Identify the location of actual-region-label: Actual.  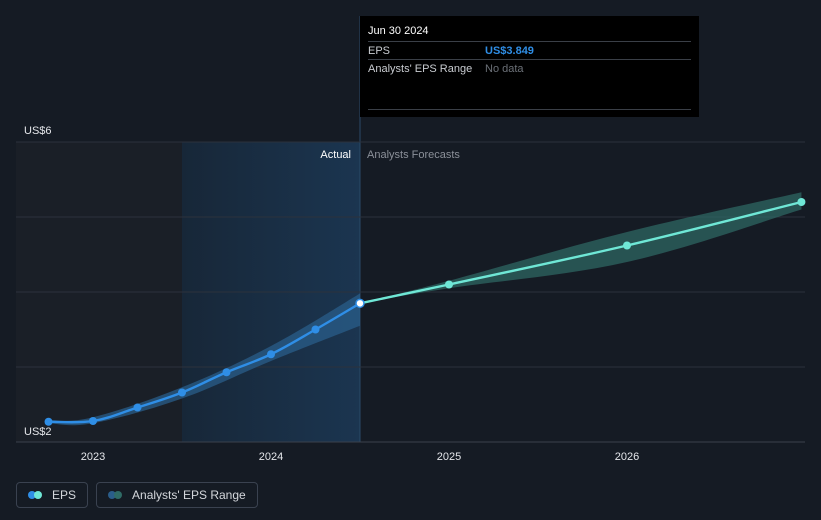
(335, 155).